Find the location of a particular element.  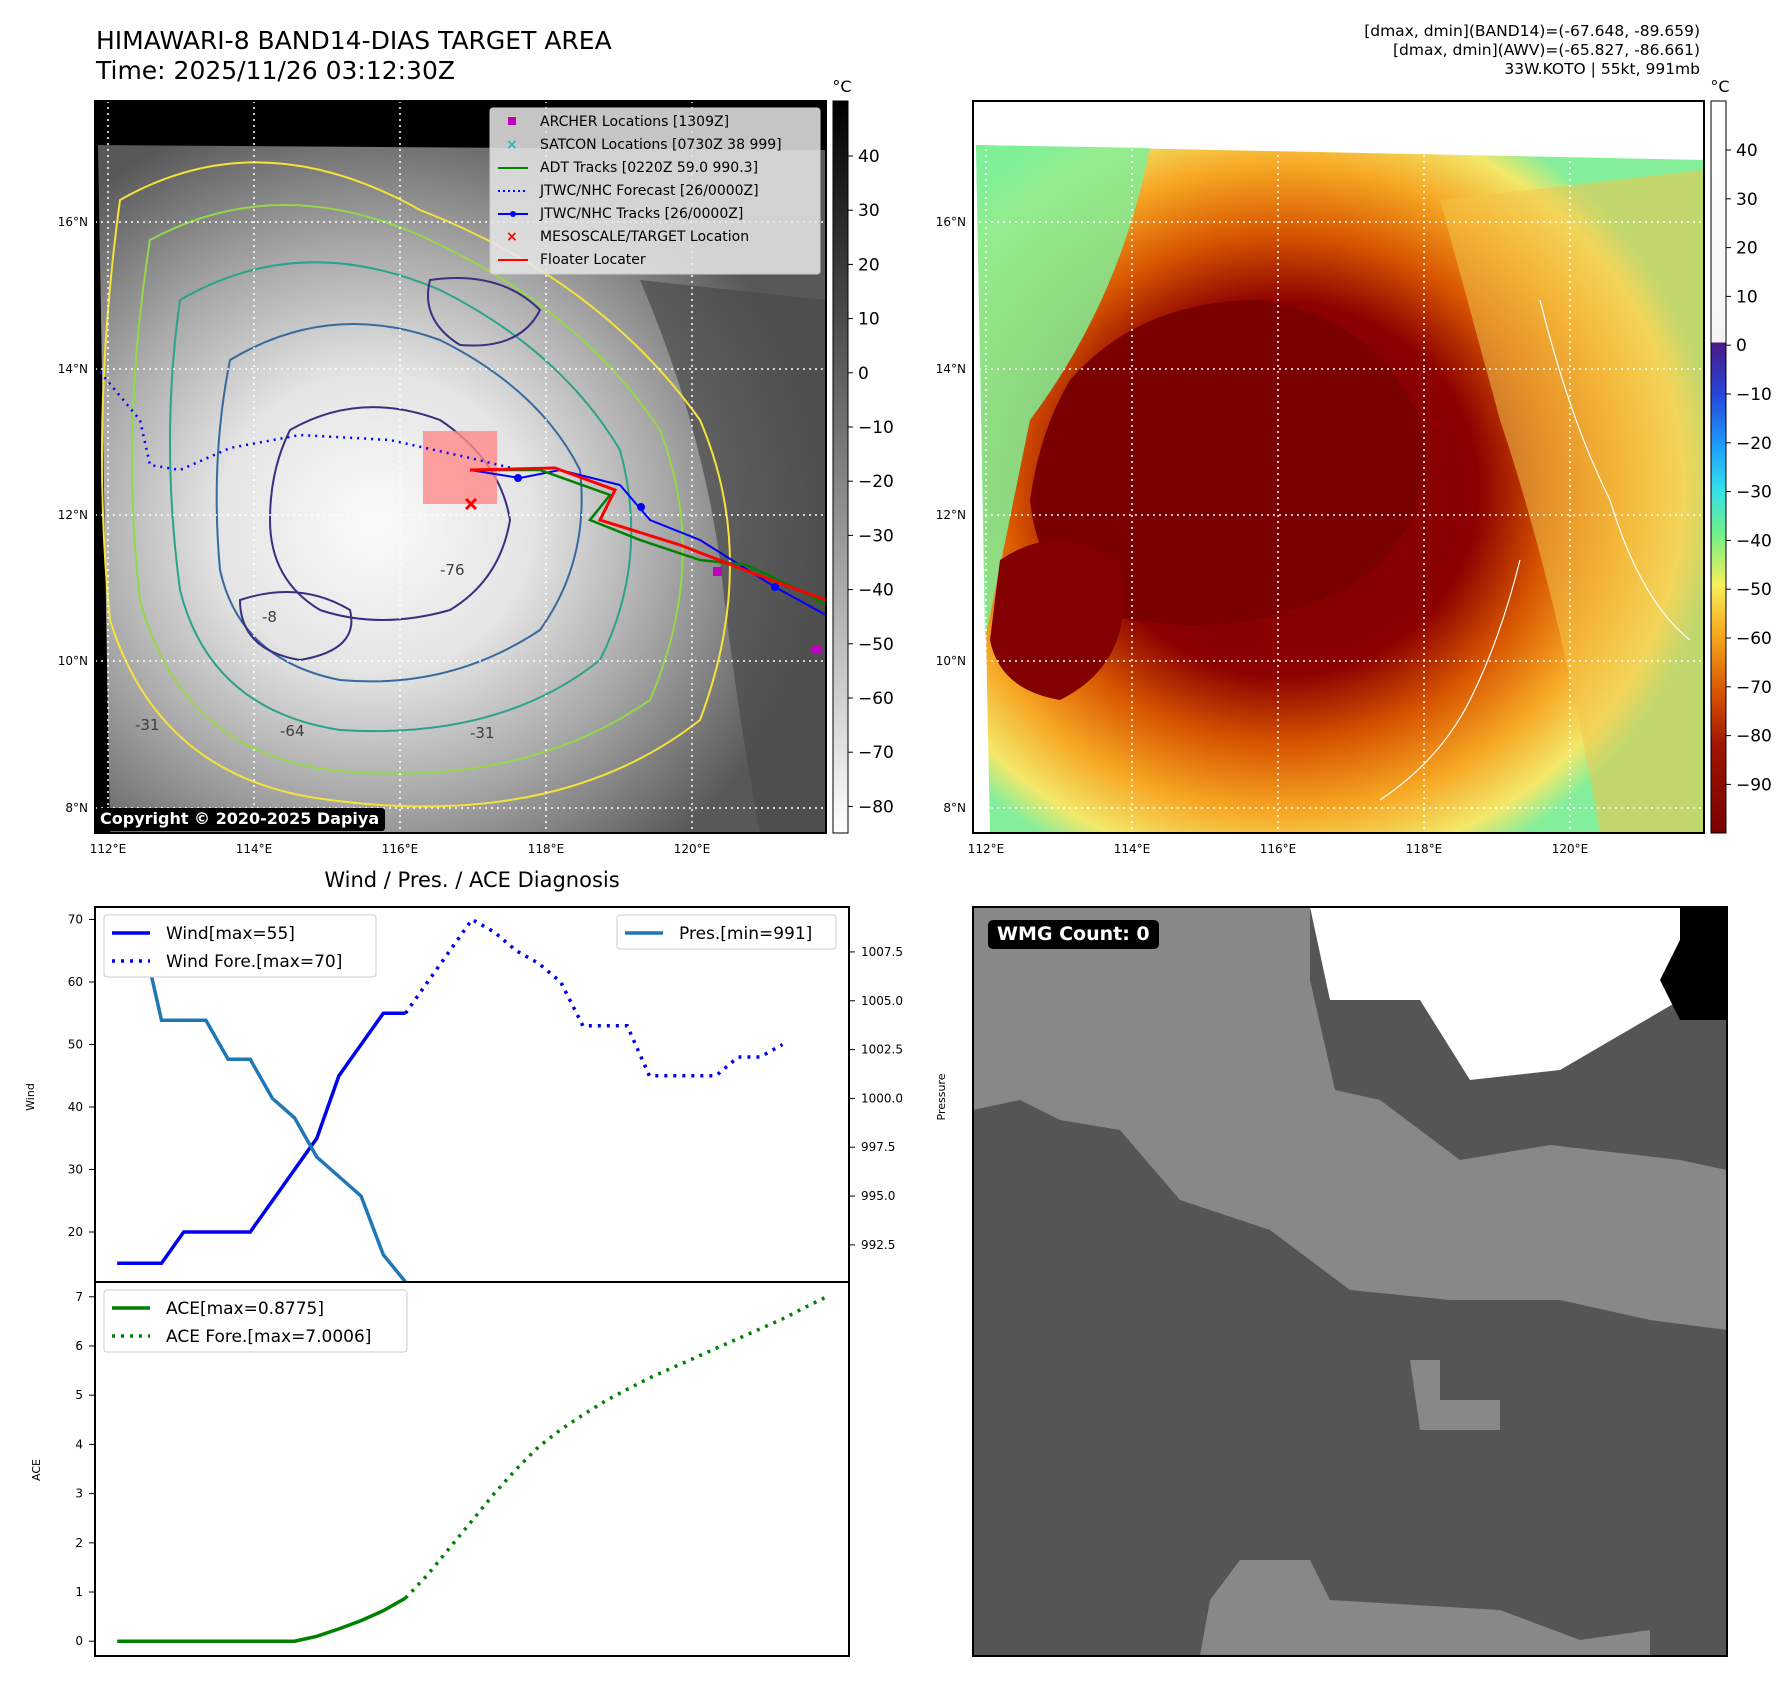

awv-colorbar-ticks: 40 30 20 10 0 −10 −20 −30 −40 −50 −60 −70 −80 −90 is located at coordinates (1749, 468).